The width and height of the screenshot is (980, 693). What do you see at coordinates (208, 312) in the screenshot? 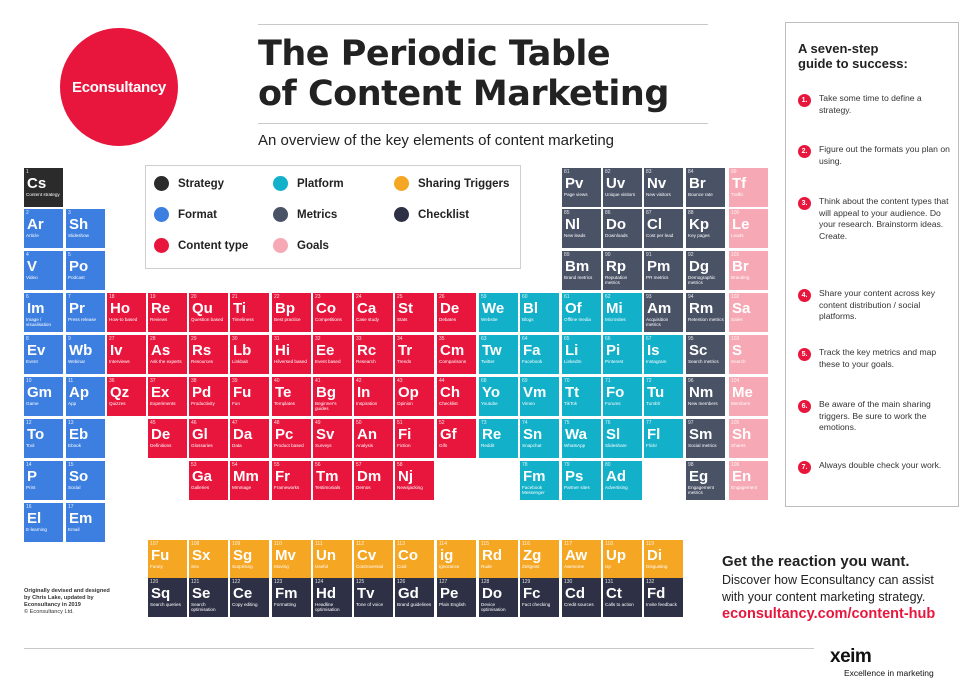
I see `element-tile-qu: 20 Qu Question based` at bounding box center [208, 312].